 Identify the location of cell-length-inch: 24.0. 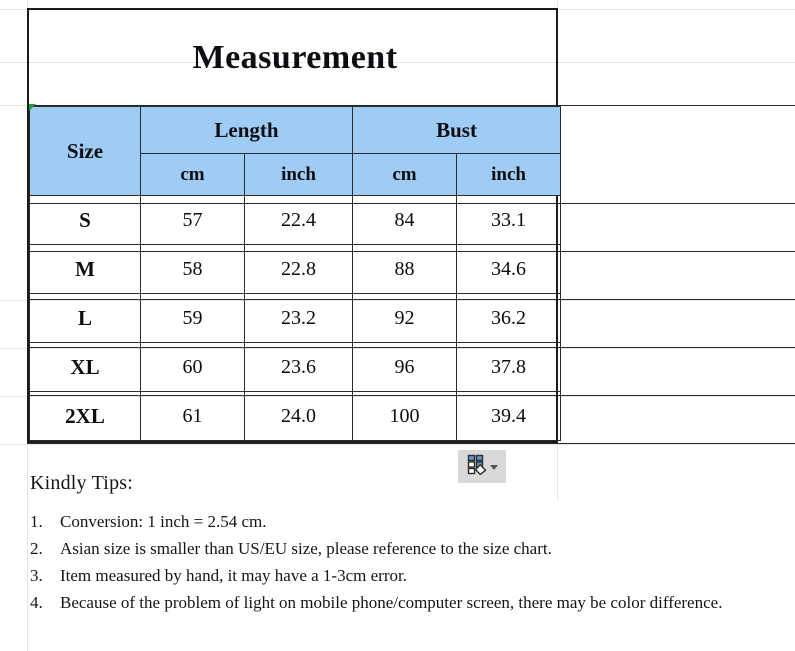
(298, 416).